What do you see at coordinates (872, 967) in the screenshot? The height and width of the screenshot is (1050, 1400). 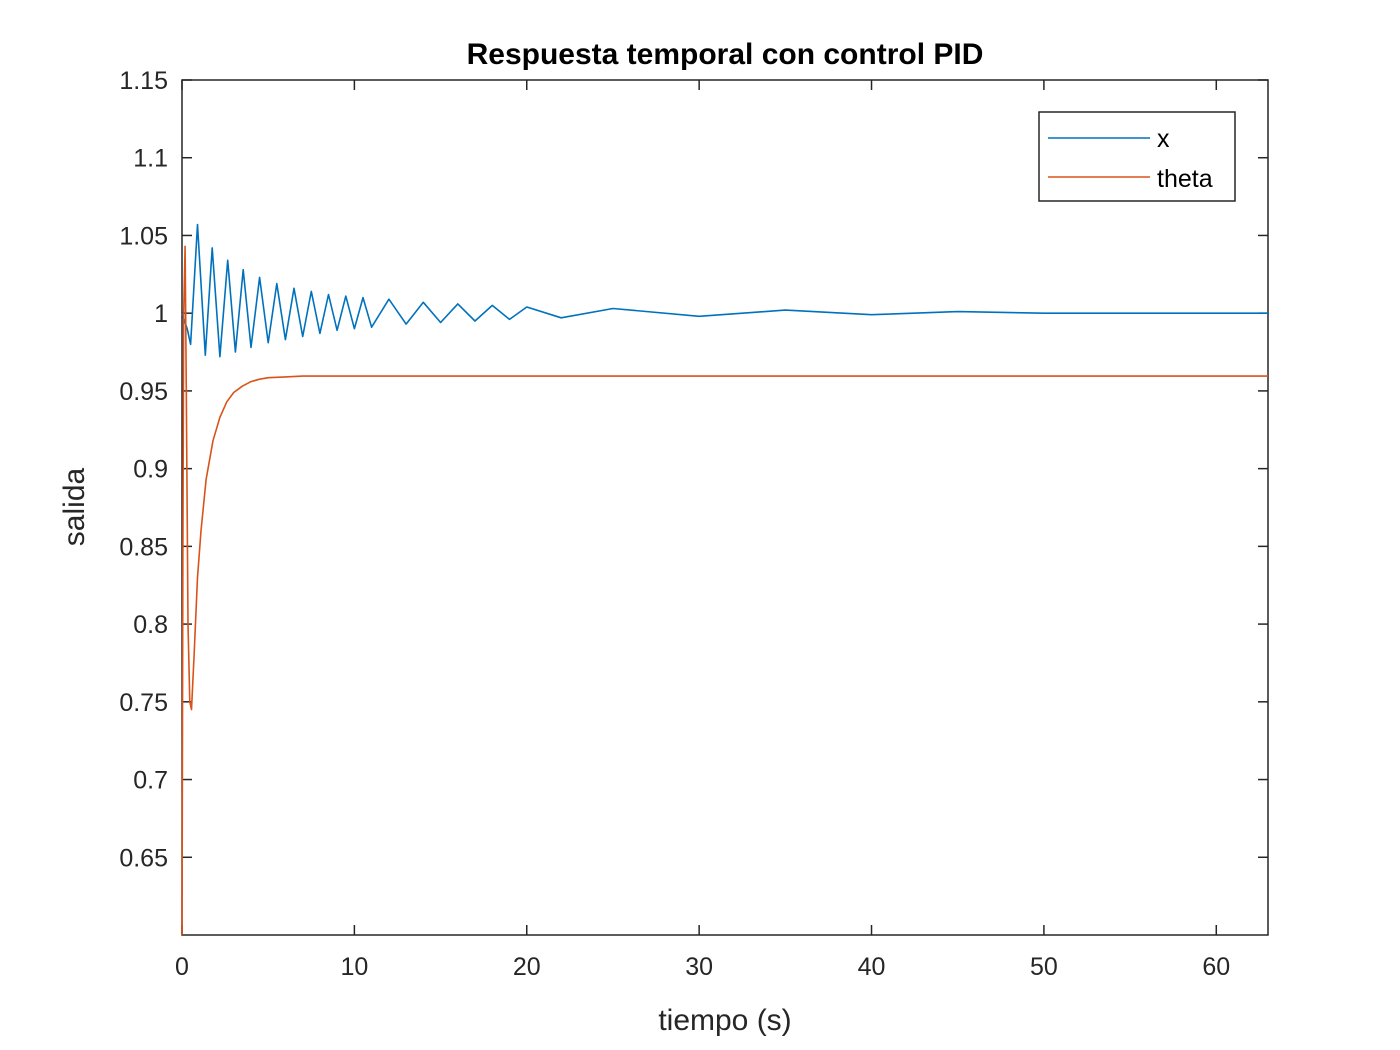 I see `x-tick-label: 40` at bounding box center [872, 967].